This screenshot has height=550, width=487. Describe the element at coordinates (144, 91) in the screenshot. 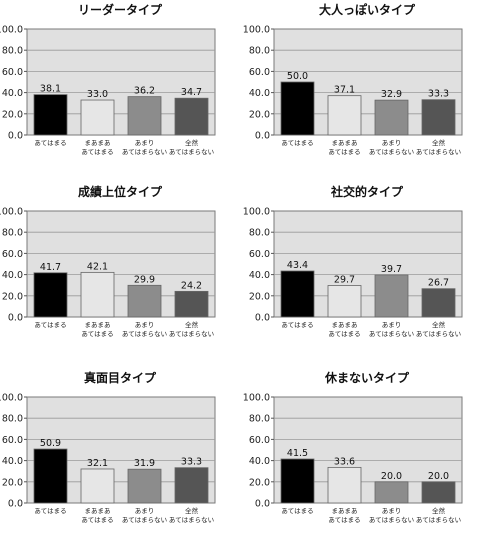

I see `data-label: 36.2` at that location.